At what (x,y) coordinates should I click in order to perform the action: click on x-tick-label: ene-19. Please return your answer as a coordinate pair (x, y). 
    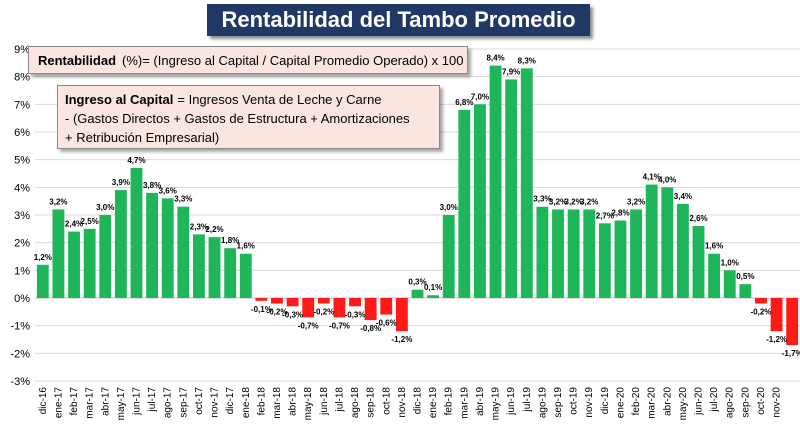
    Looking at the image, I should click on (433, 403).